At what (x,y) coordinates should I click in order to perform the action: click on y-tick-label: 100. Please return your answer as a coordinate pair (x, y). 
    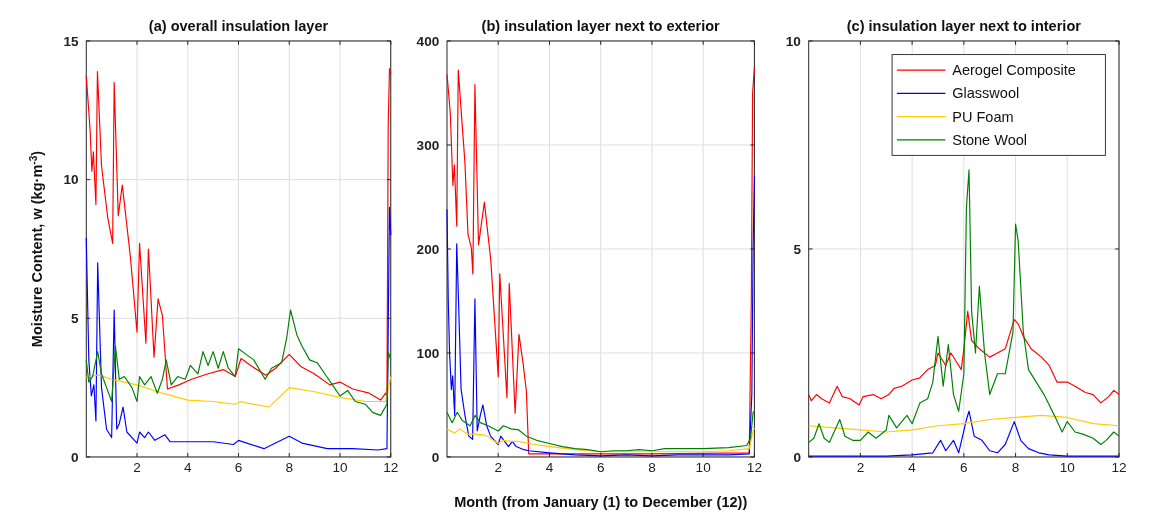
    Looking at the image, I should click on (428, 353).